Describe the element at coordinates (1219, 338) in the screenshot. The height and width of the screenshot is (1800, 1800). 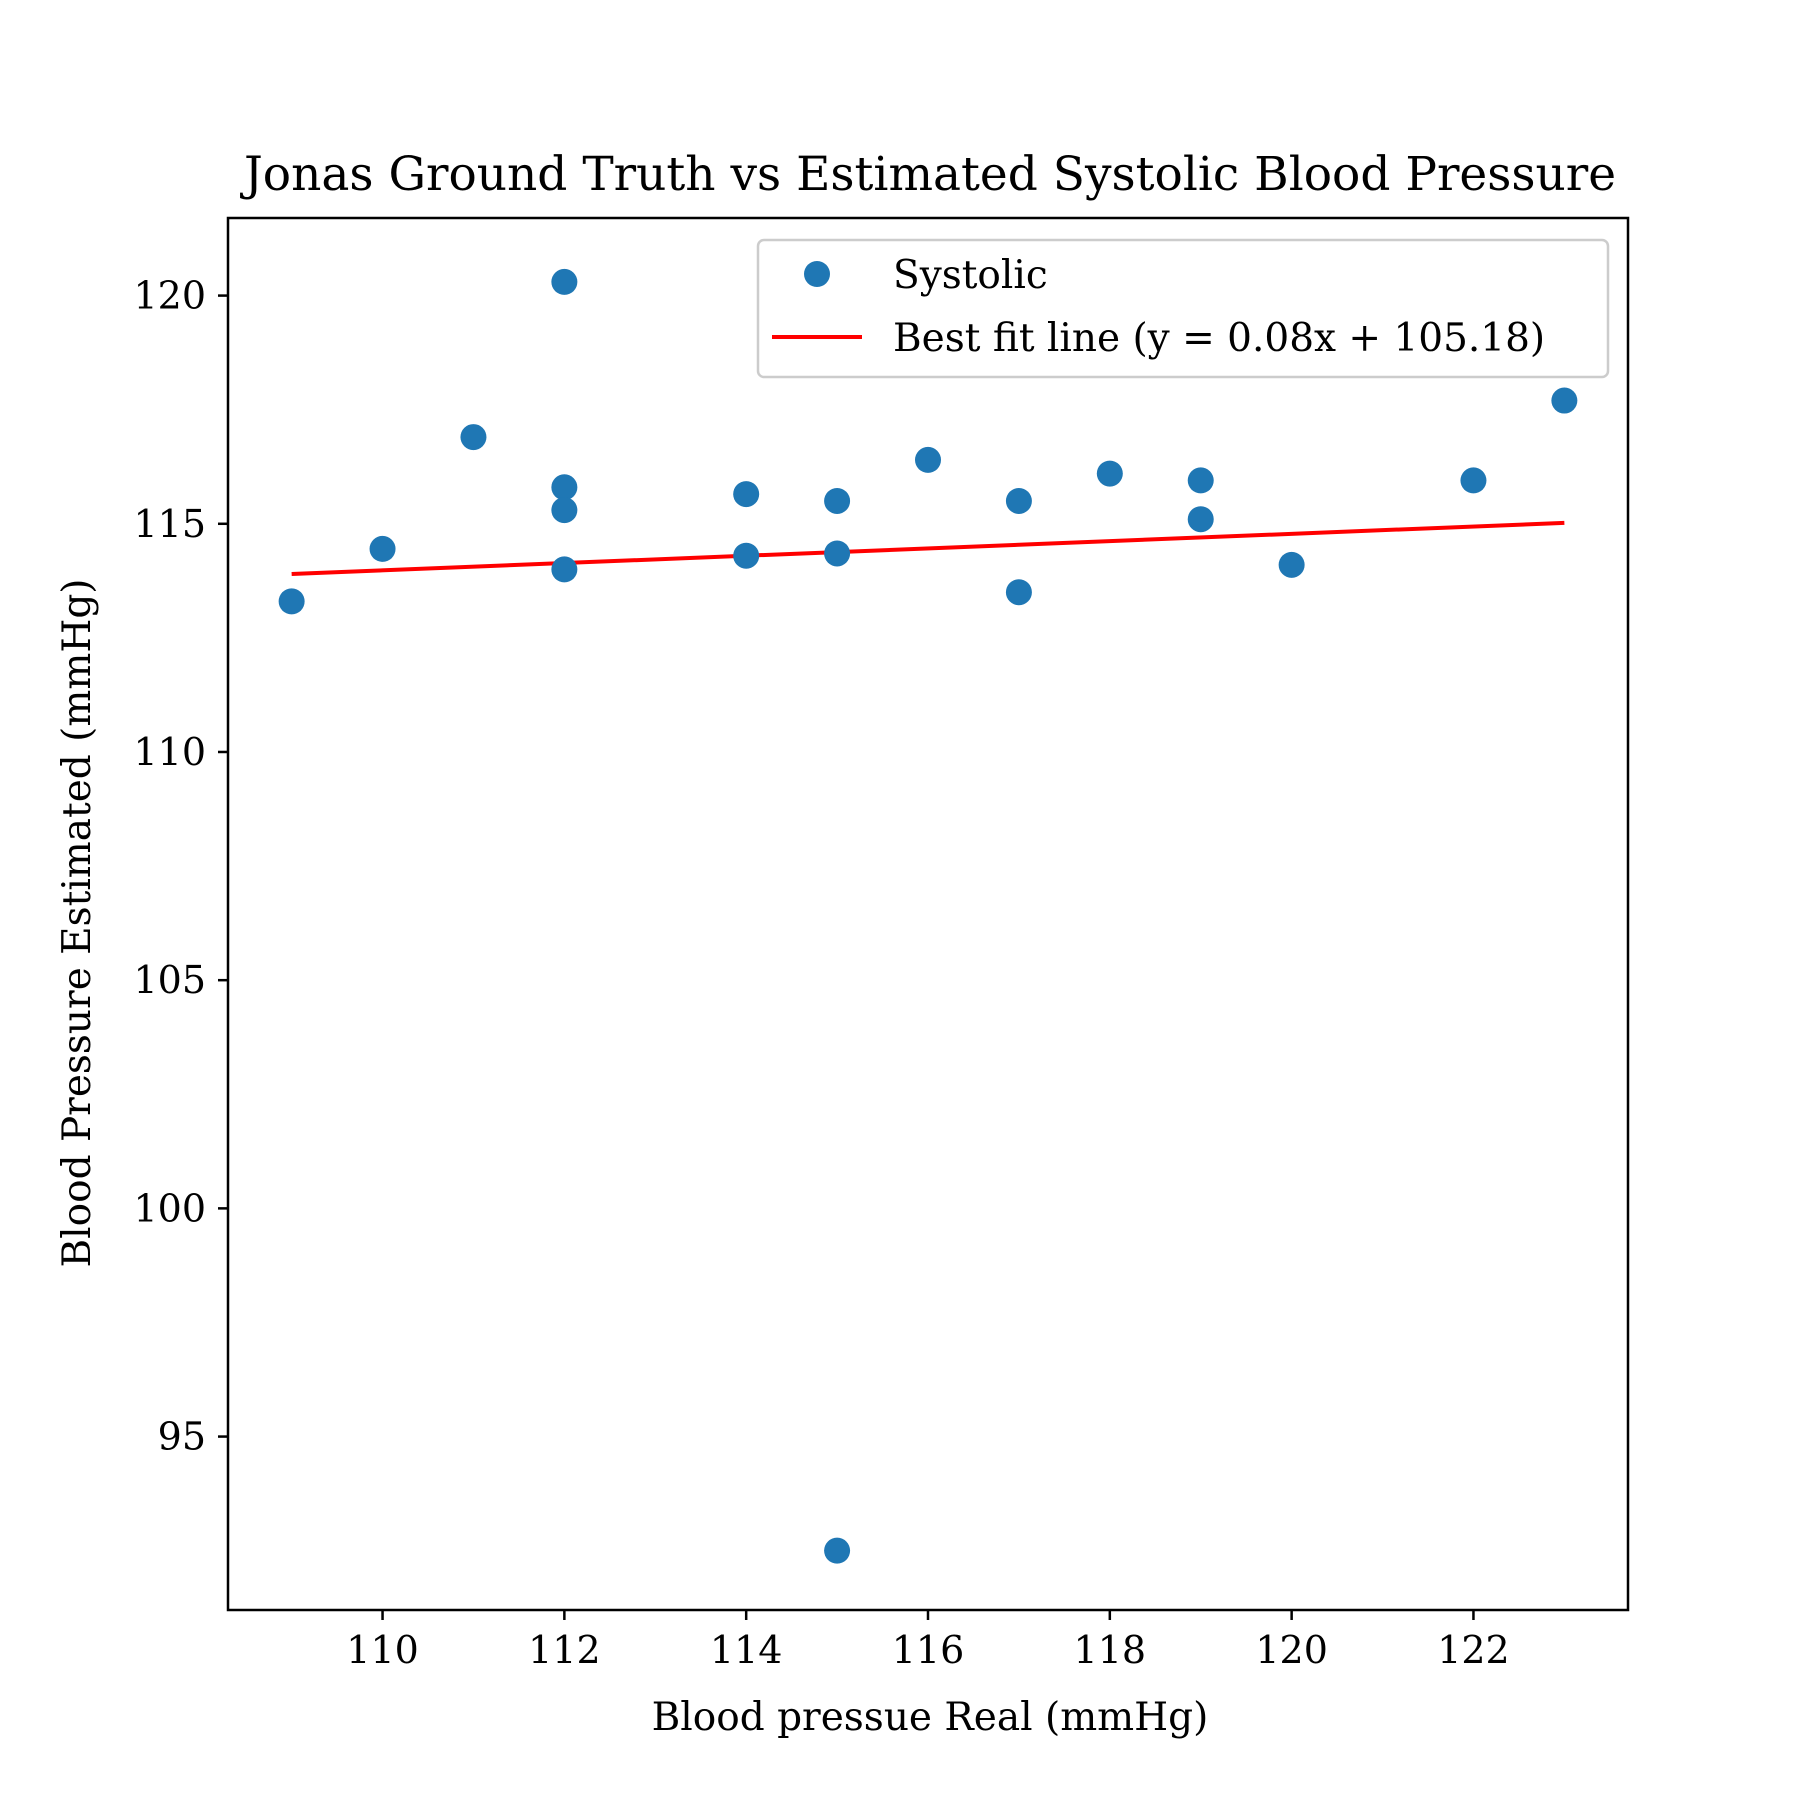
I see `legend-label-best-fit: Best fit line (y = 0.08x + 105.18)` at that location.